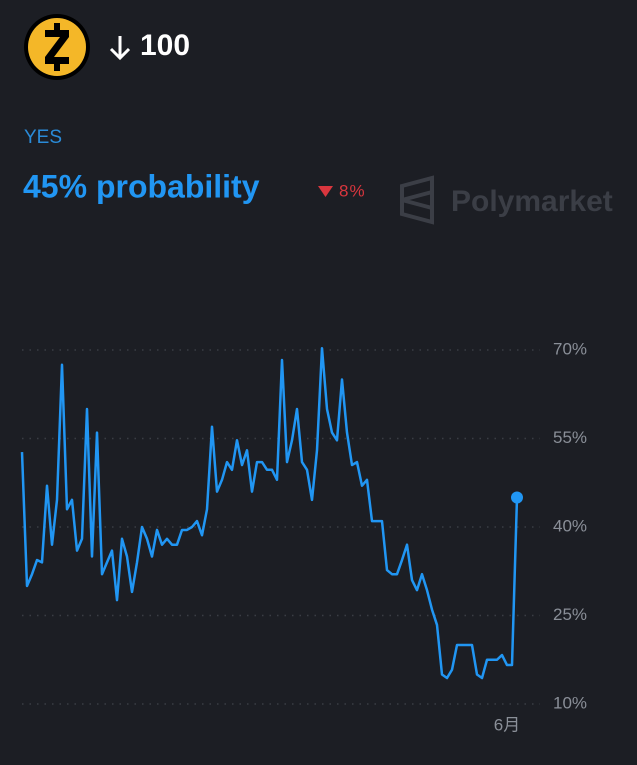 Image resolution: width=637 pixels, height=765 pixels. What do you see at coordinates (417, 200) in the screenshot?
I see `watermark-logo` at bounding box center [417, 200].